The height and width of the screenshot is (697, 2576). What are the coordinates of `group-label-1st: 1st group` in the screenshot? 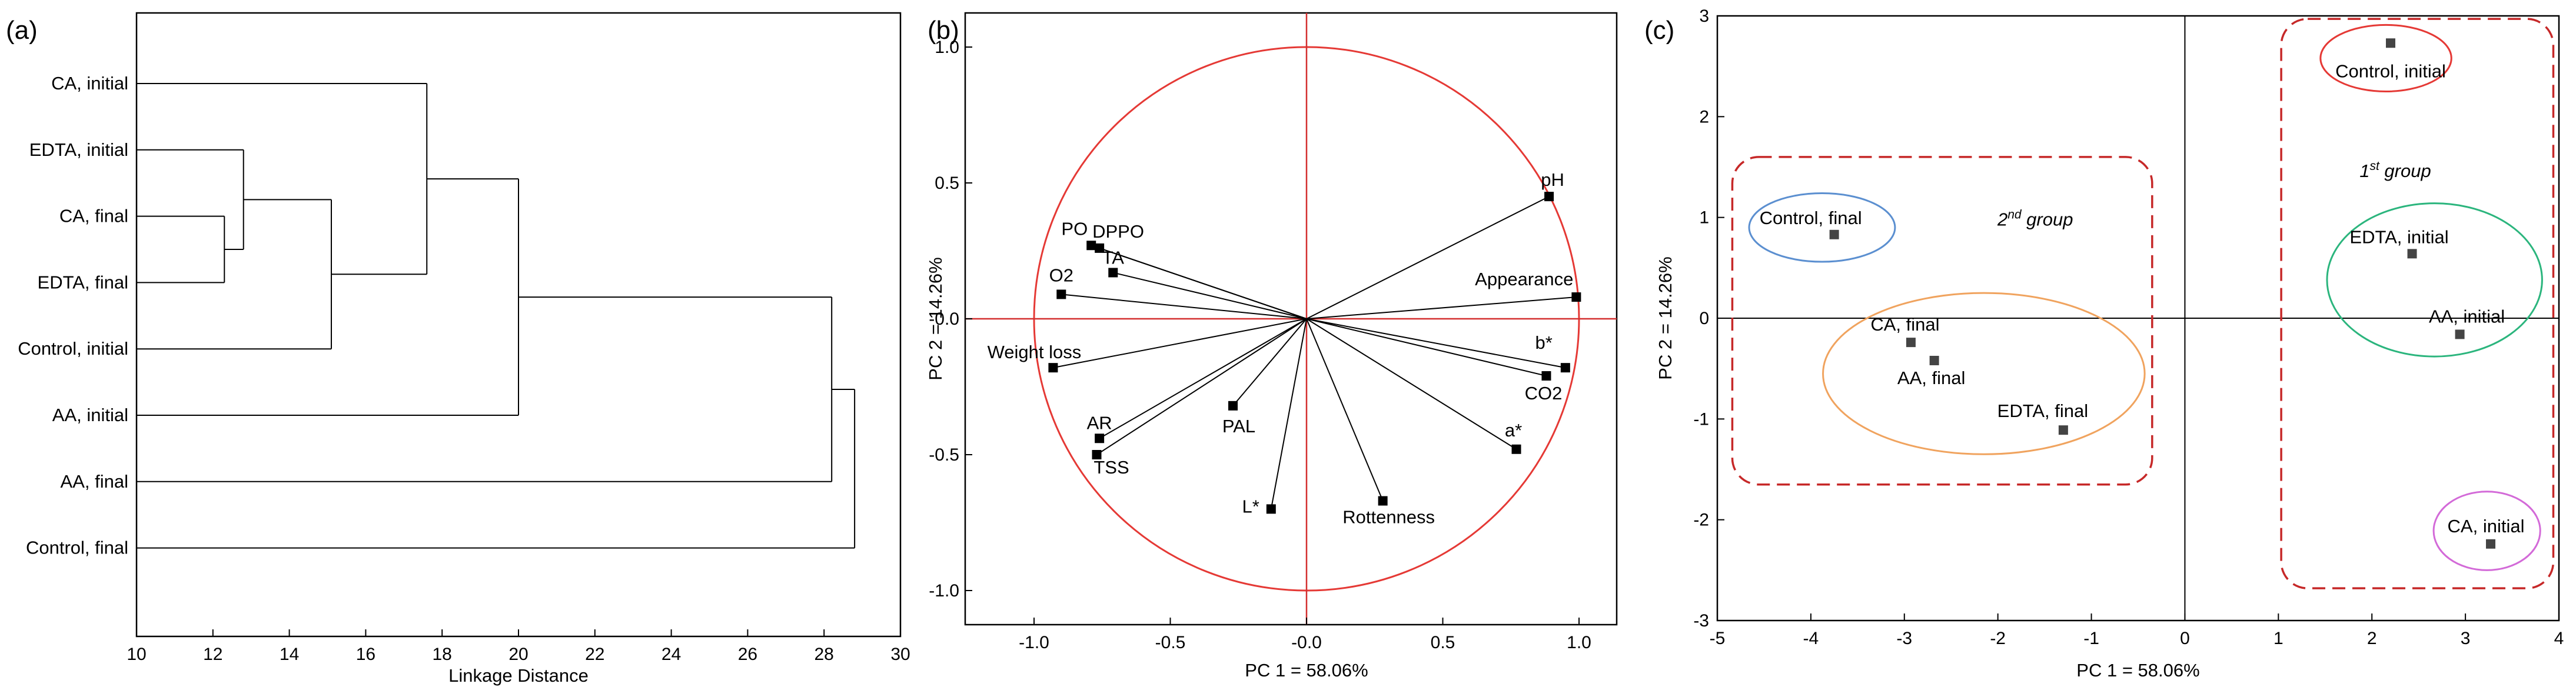 It's located at (2395, 170).